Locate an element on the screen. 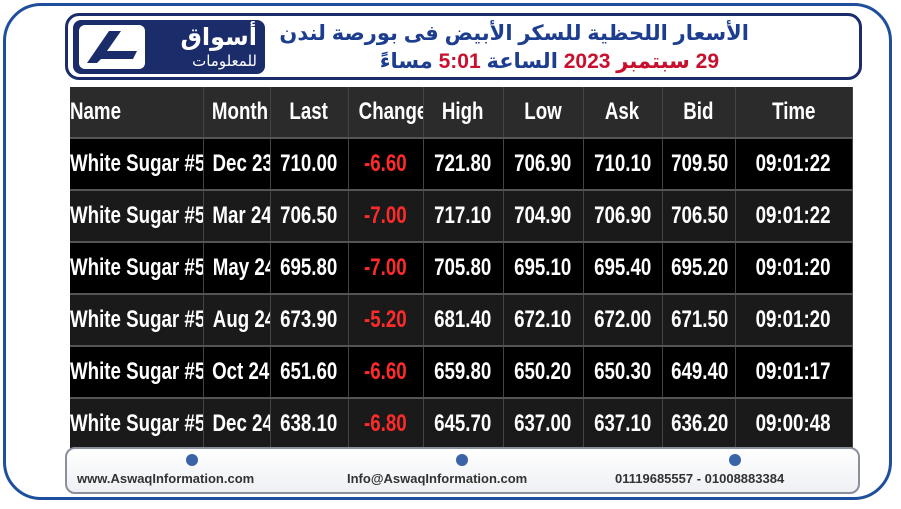 The width and height of the screenshot is (901, 509). table-cell: 659.80 is located at coordinates (463, 372).